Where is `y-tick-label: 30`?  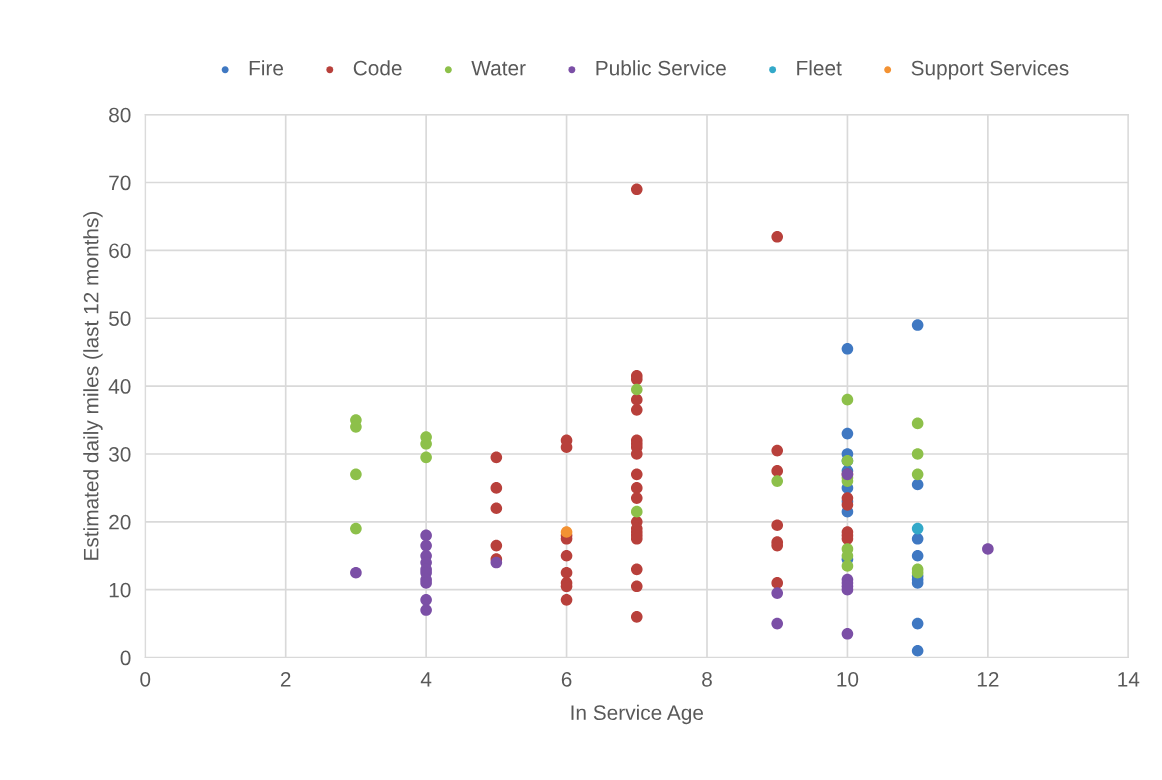
y-tick-label: 30 is located at coordinates (119, 454).